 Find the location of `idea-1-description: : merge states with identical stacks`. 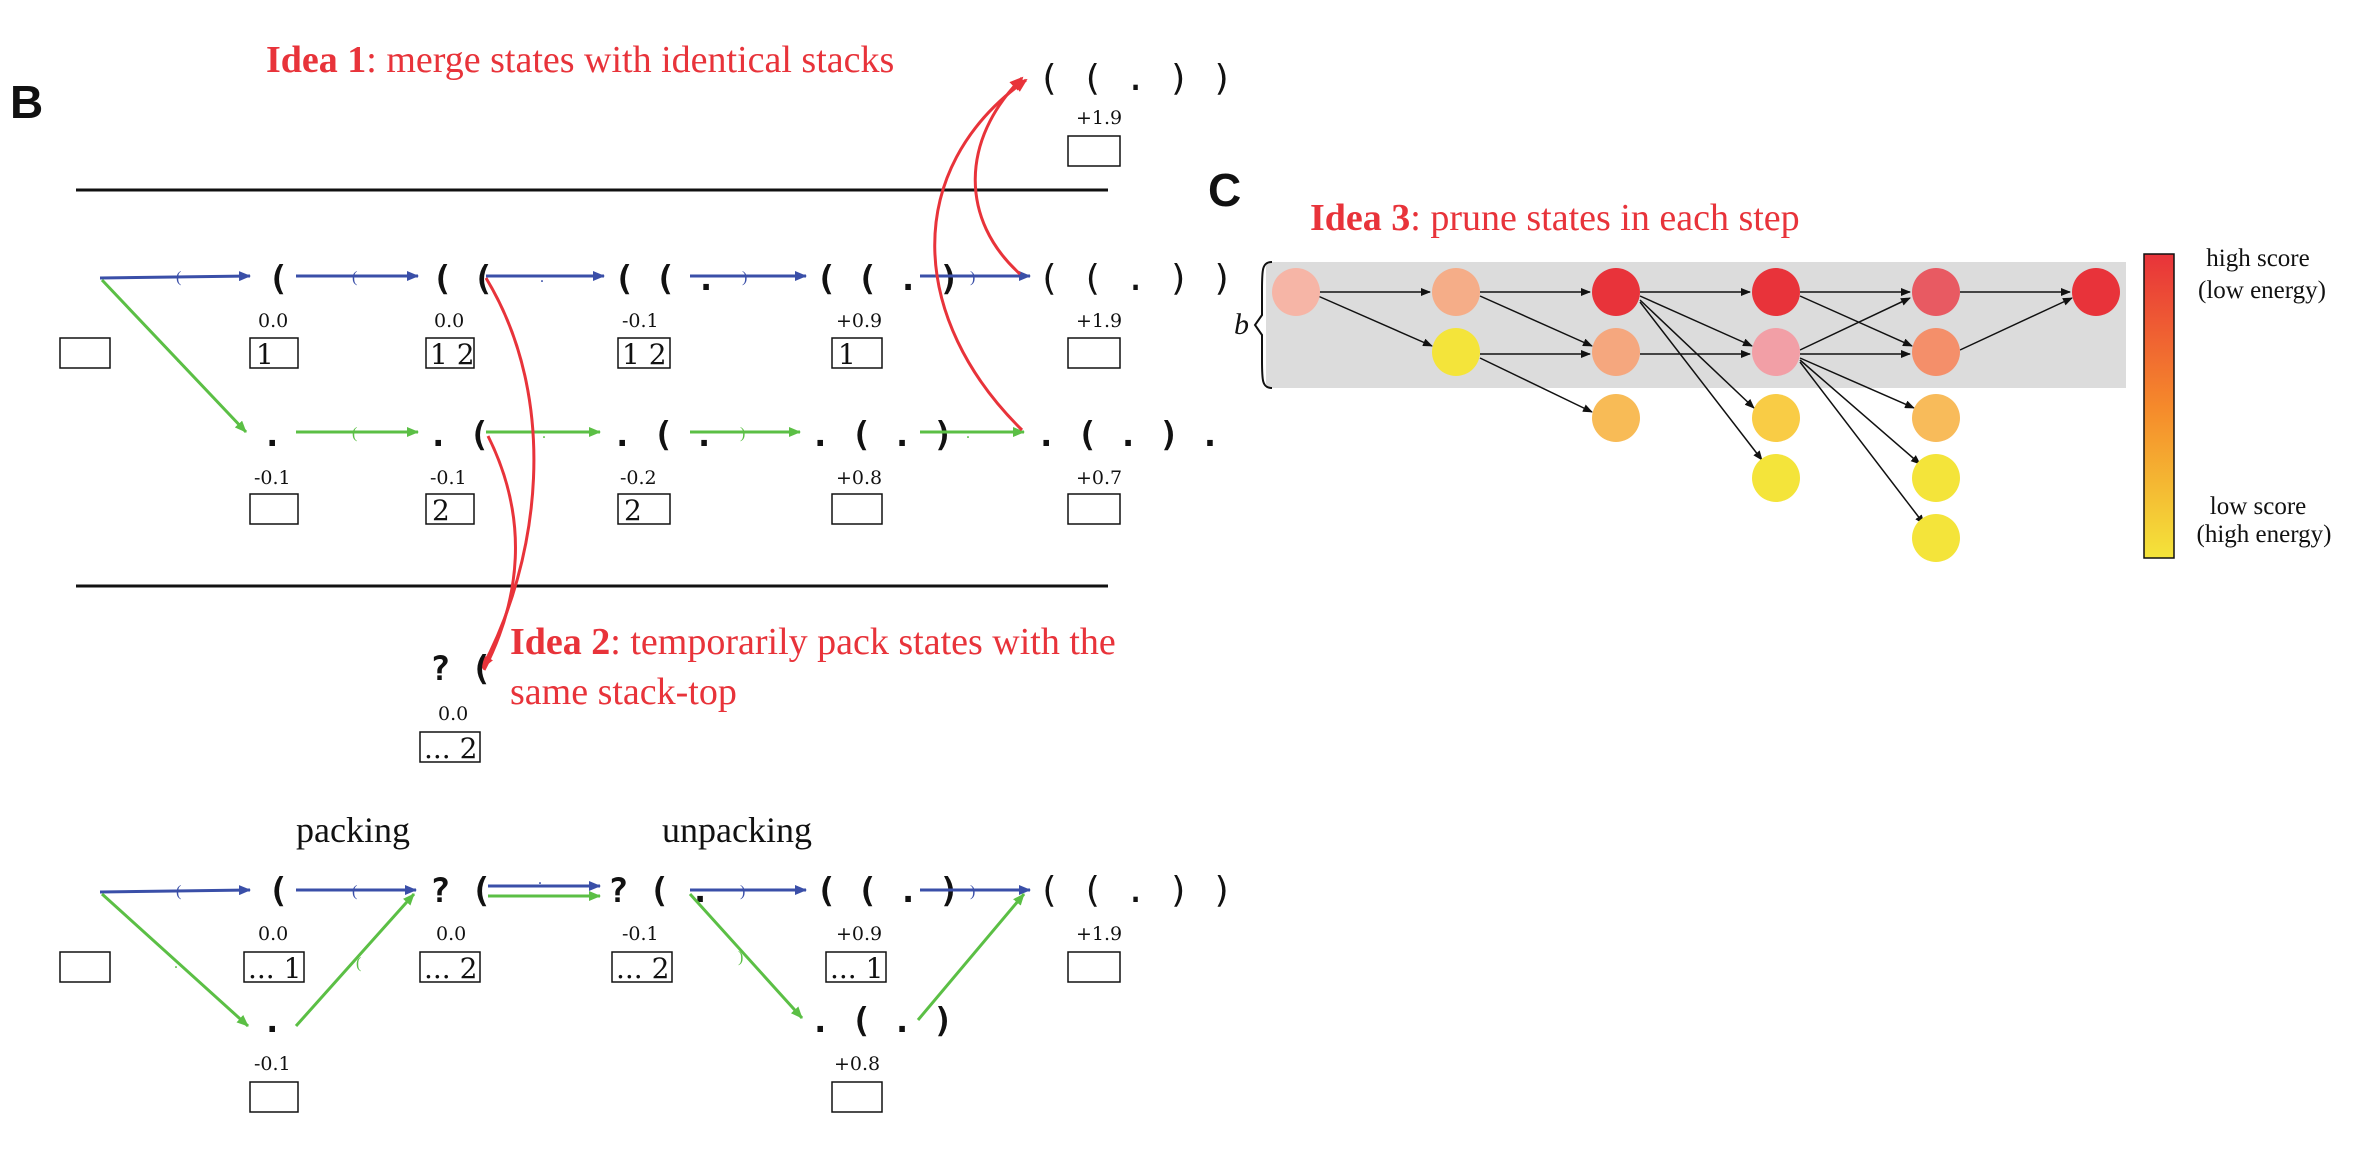

idea-1-description: : merge states with identical stacks is located at coordinates (630, 60).